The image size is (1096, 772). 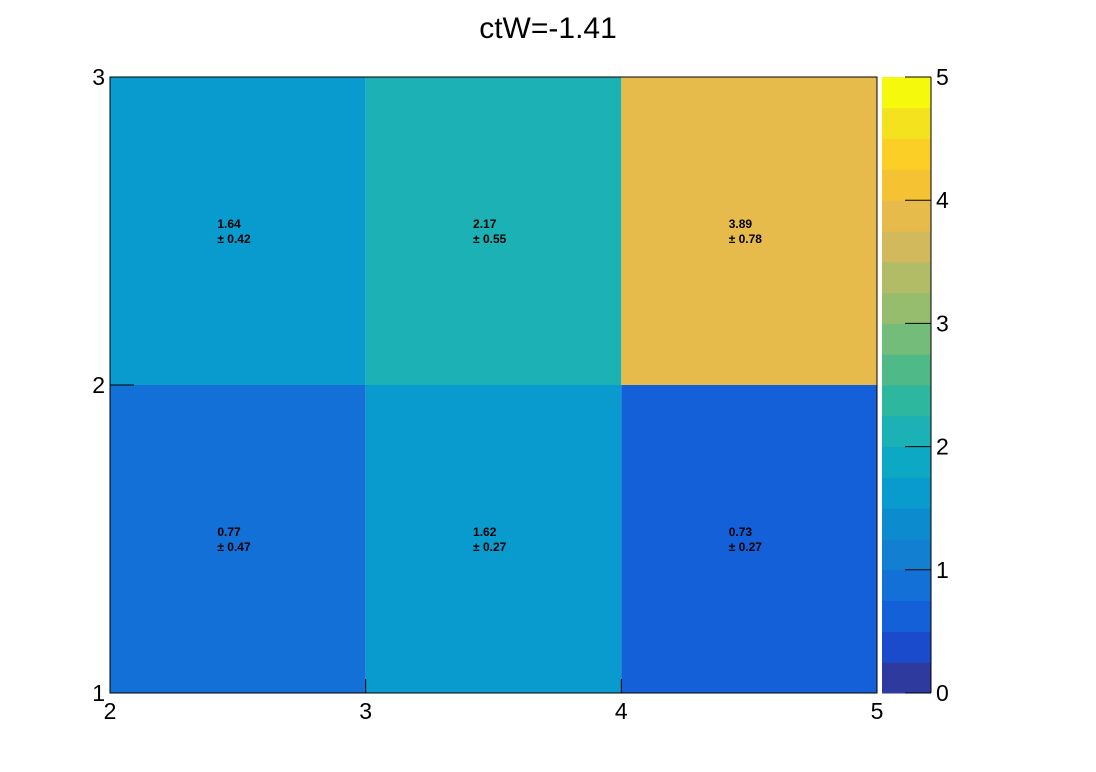 I want to click on cell-error-label: ± 0.78, so click(x=746, y=239).